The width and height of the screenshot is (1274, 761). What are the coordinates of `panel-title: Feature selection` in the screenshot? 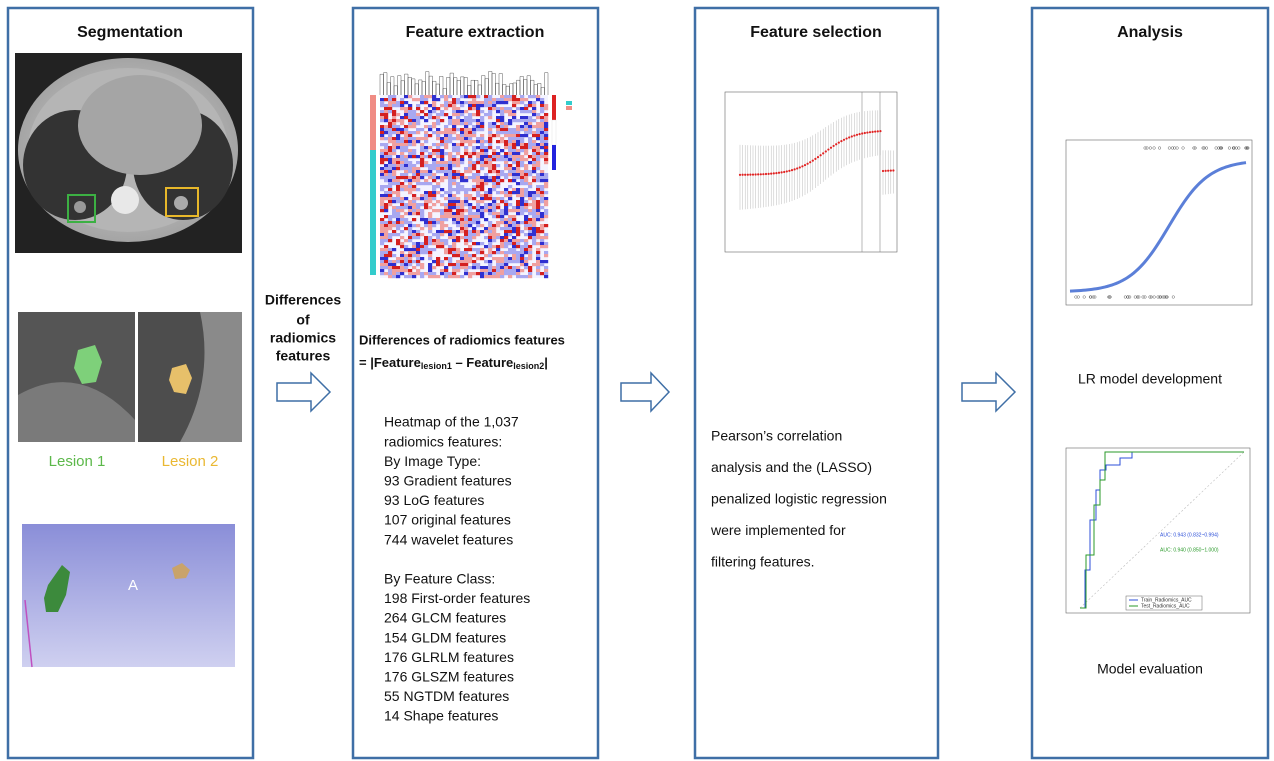 It's located at (816, 32).